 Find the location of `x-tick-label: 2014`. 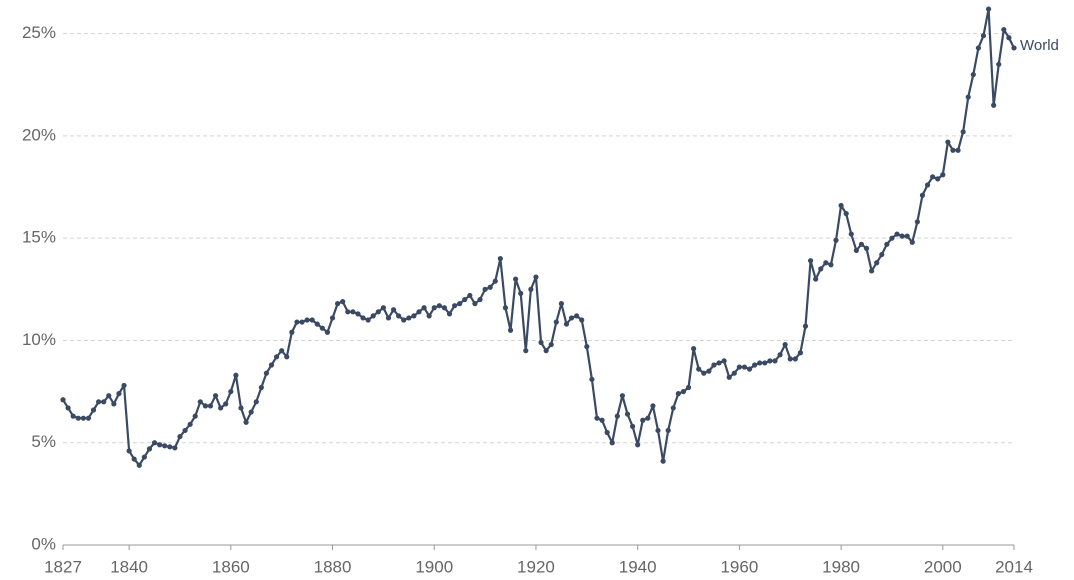

x-tick-label: 2014 is located at coordinates (1014, 566).